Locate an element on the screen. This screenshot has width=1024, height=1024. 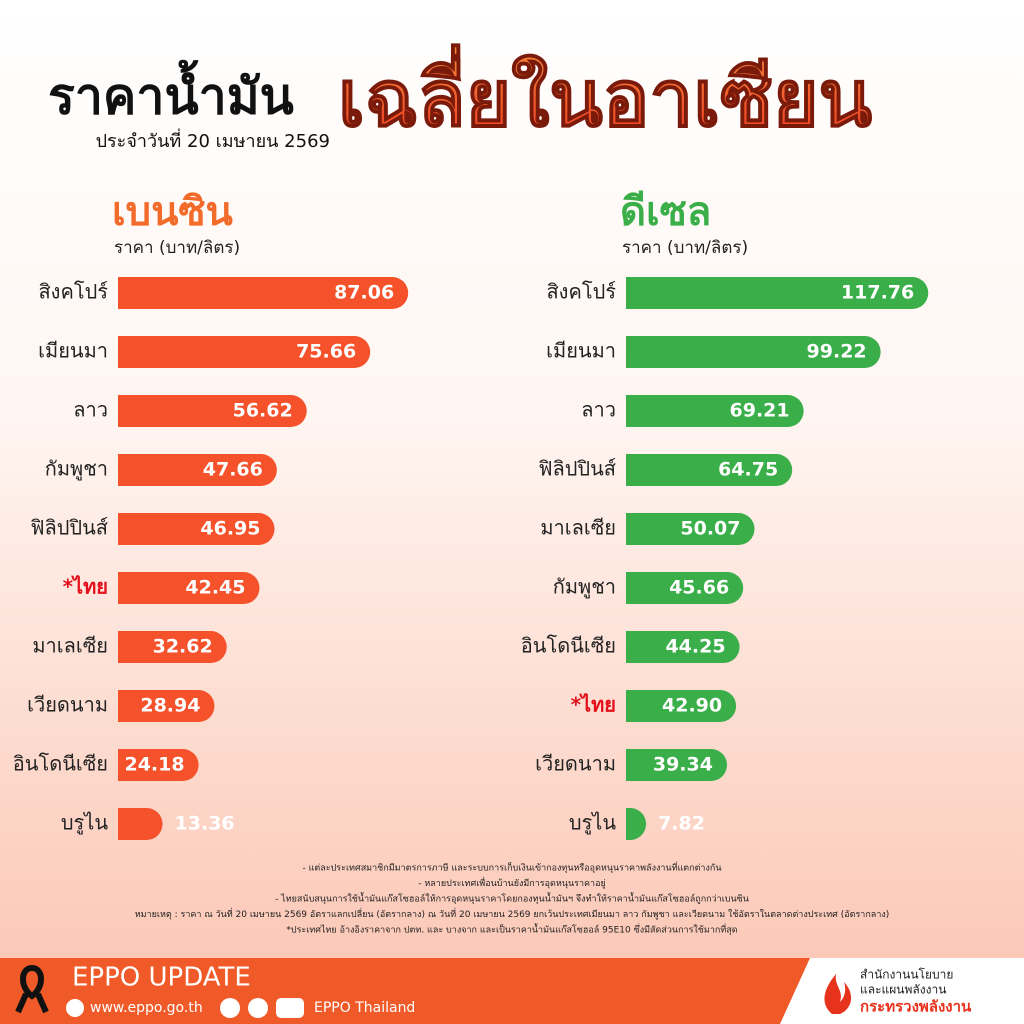
value-label: 42.90 is located at coordinates (692, 706).